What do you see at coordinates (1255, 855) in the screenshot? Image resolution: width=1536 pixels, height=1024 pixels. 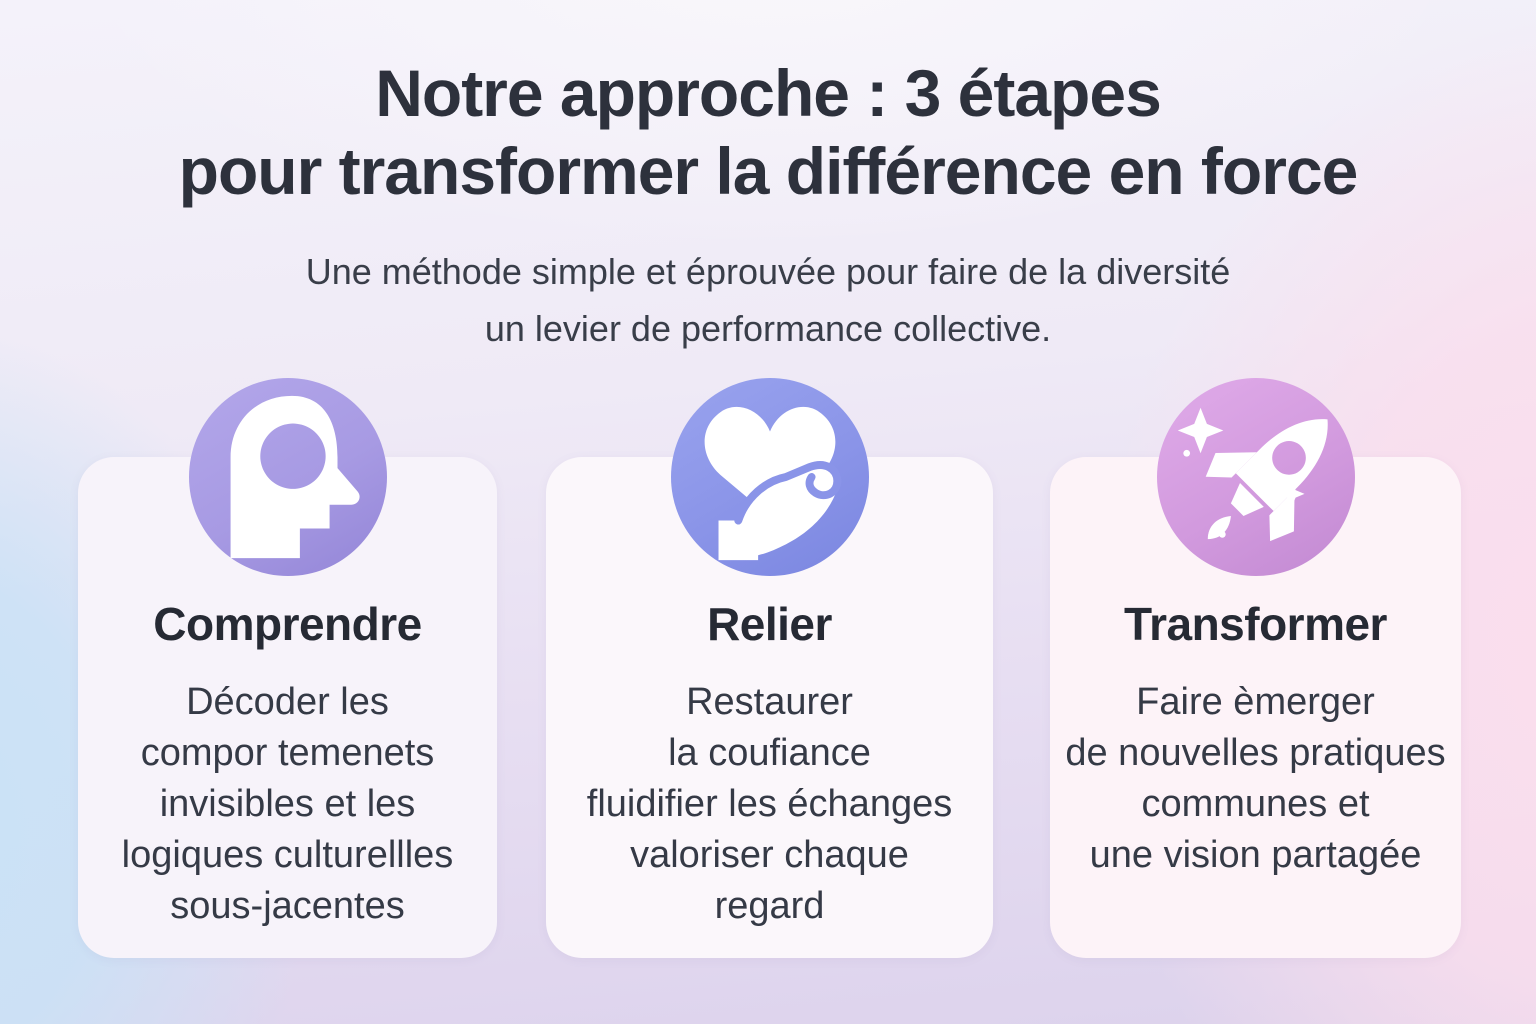 I see `description-line: une vision partagée` at bounding box center [1255, 855].